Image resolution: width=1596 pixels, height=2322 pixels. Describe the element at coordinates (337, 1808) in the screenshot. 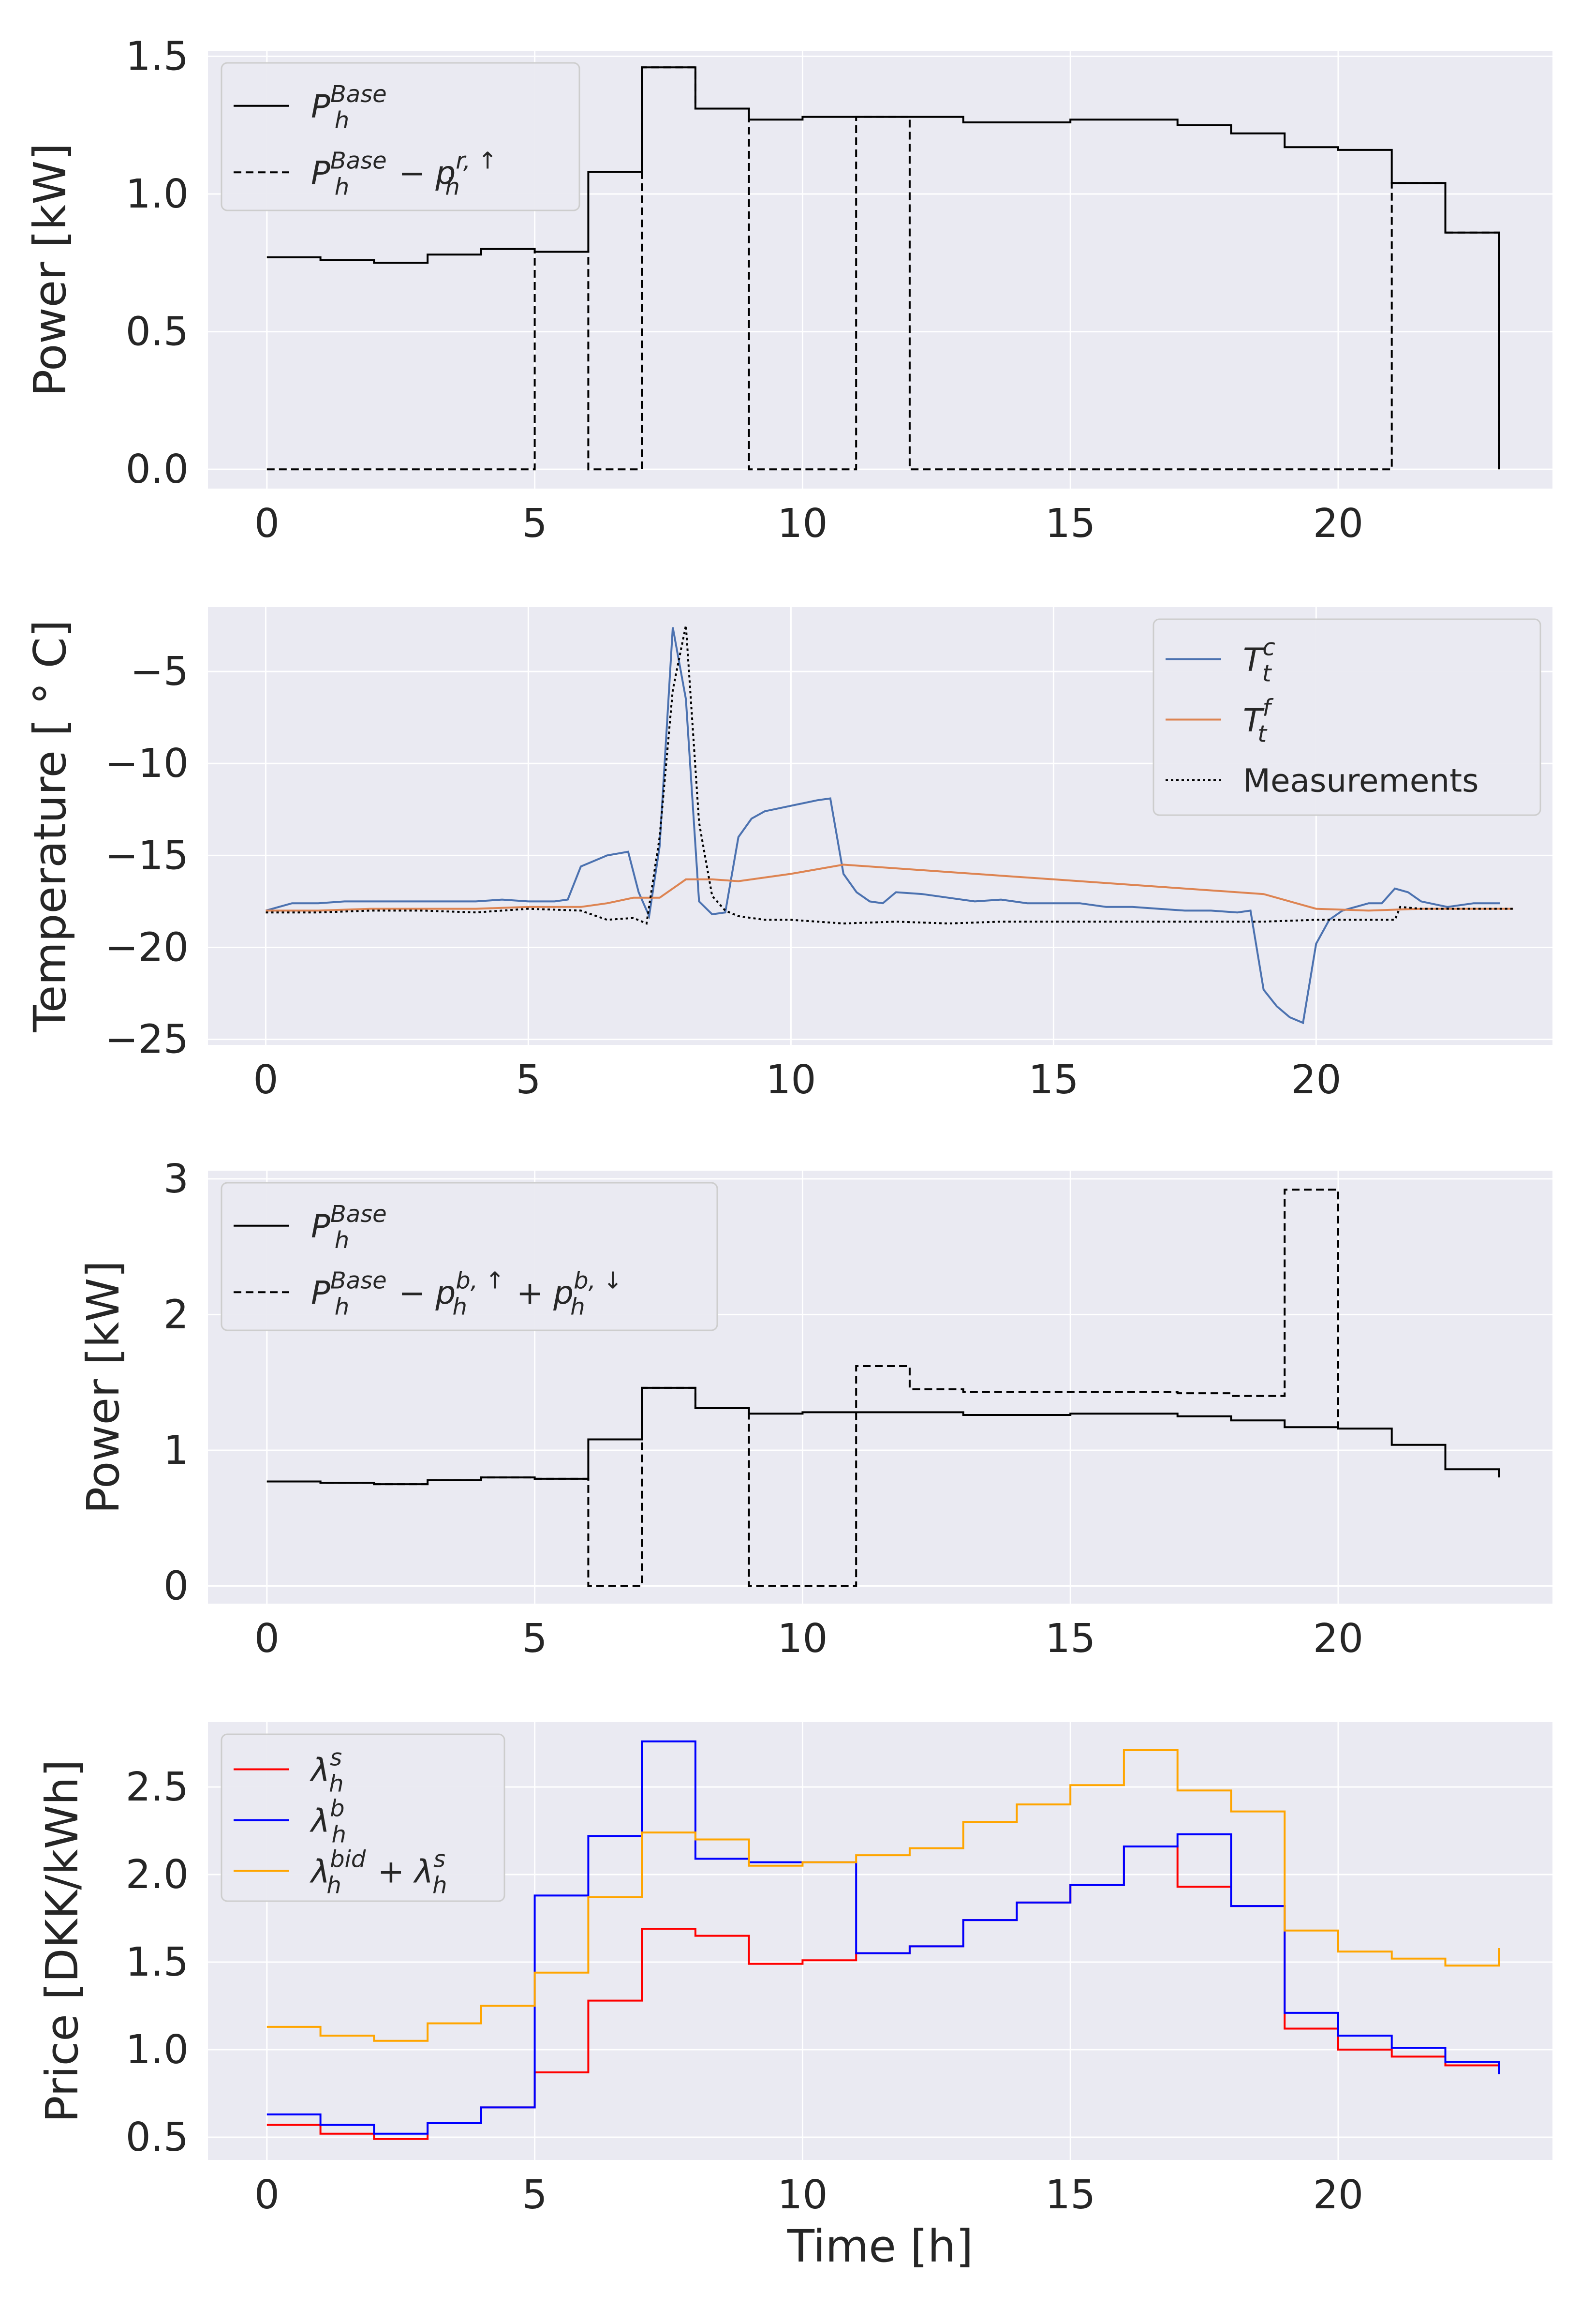

I see `legend-text-part: b` at that location.